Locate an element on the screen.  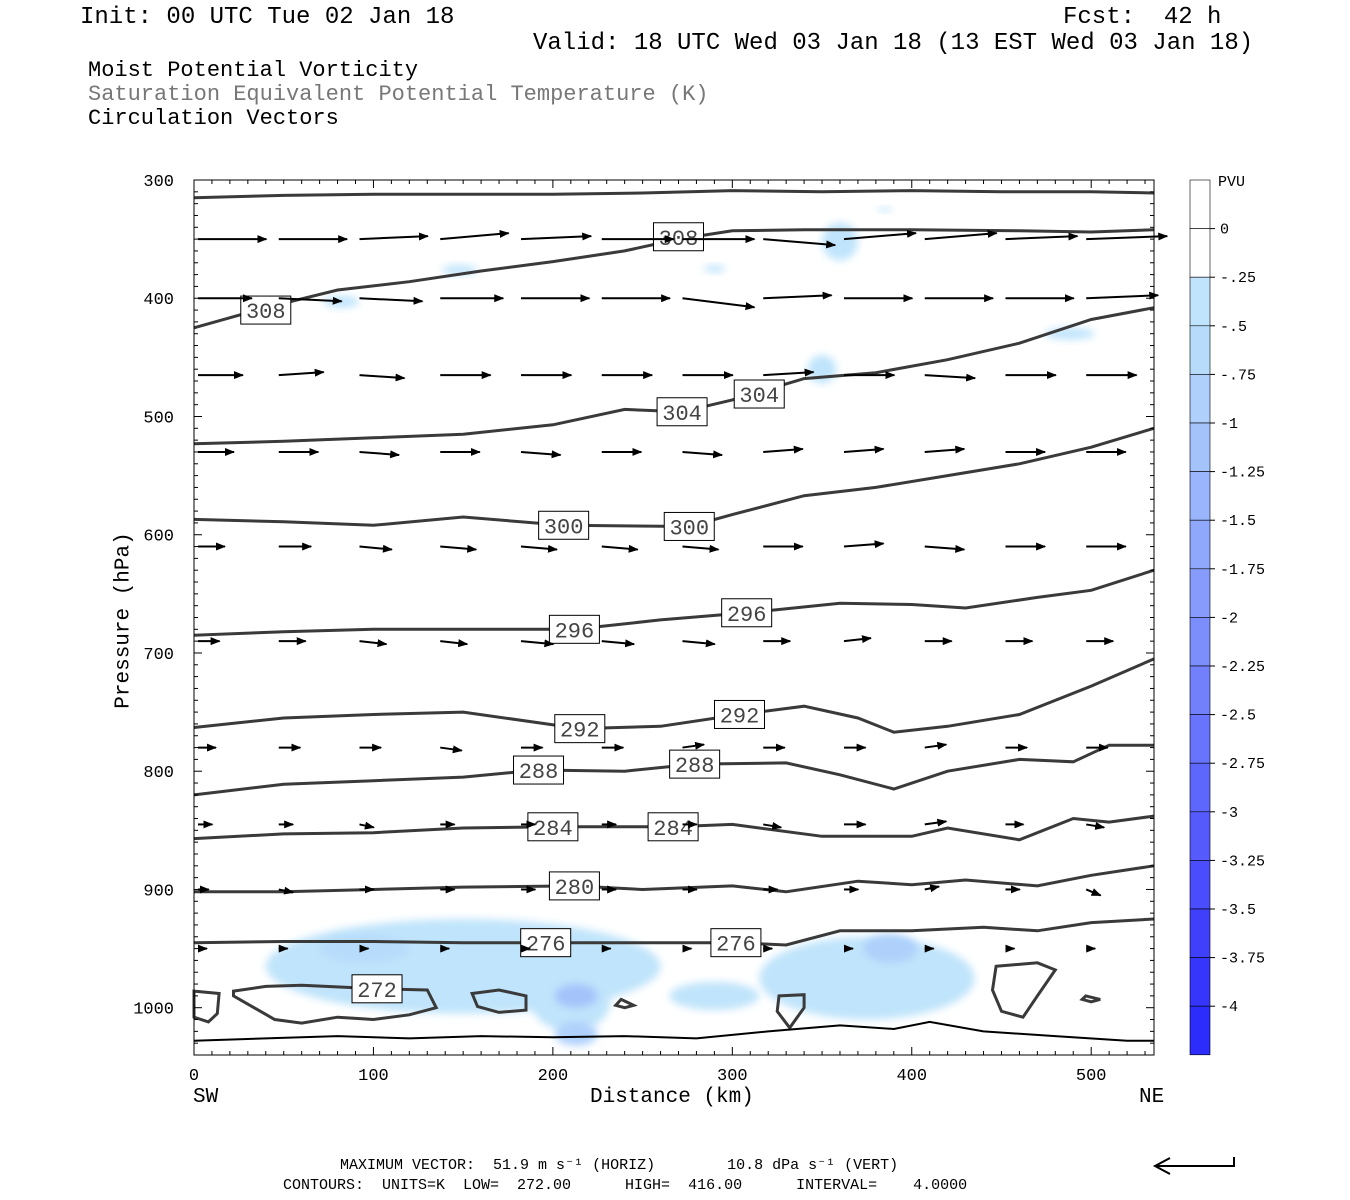
contour-label: 280 is located at coordinates (575, 888).